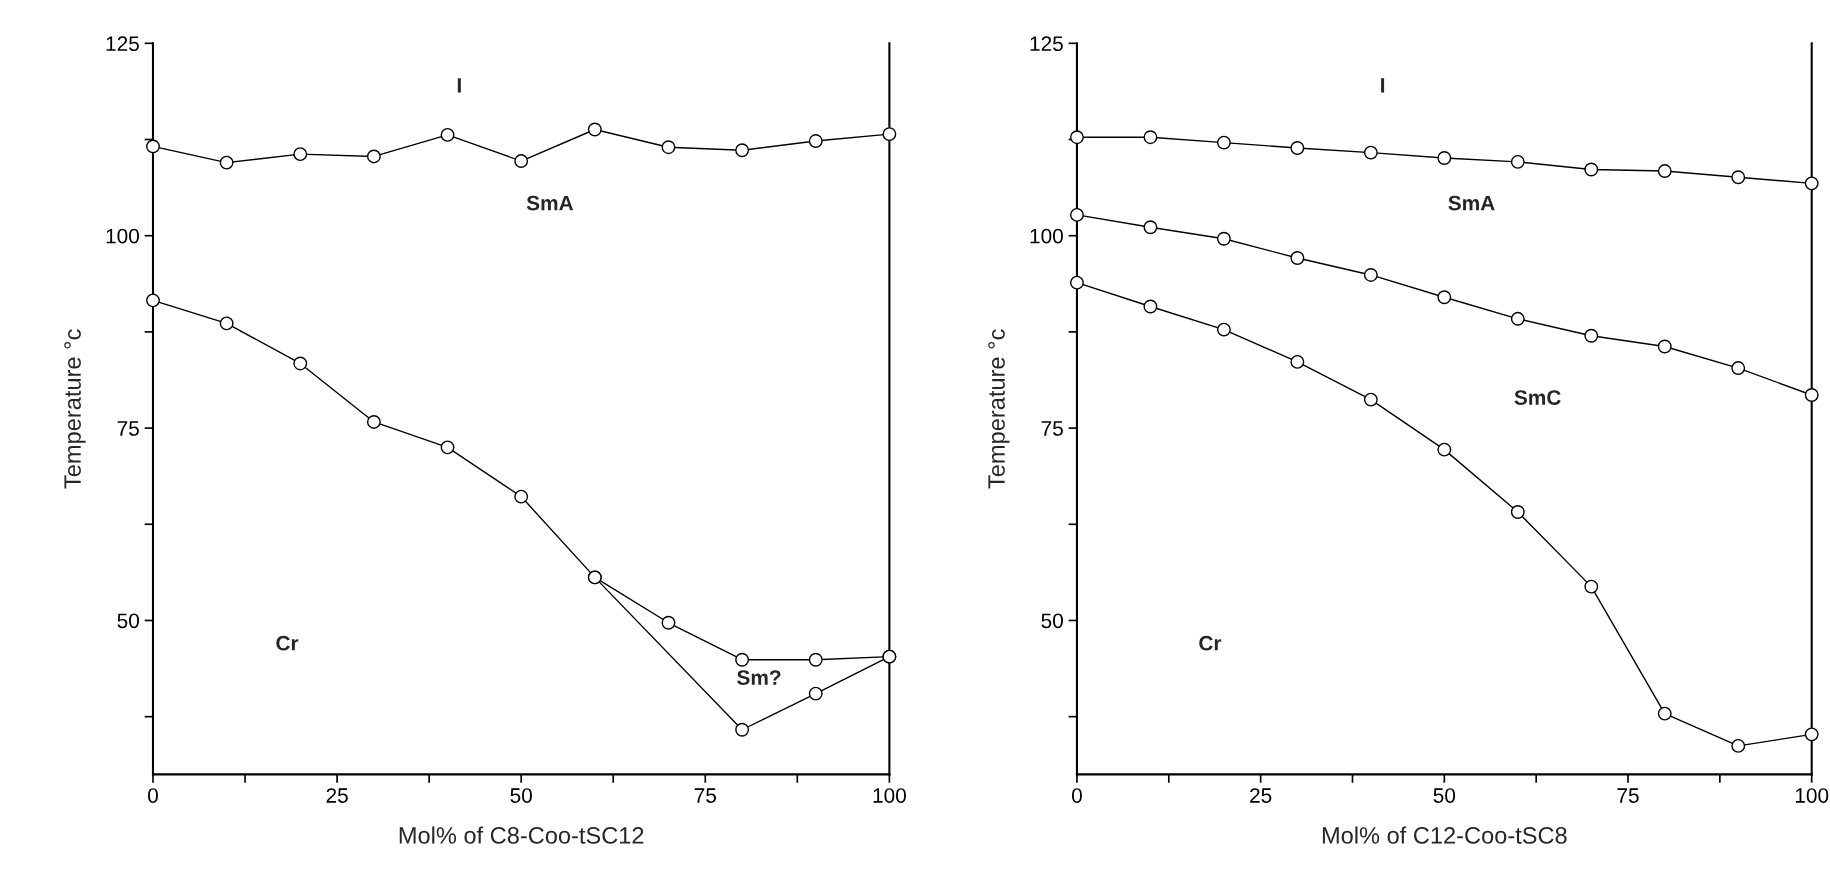 The image size is (1830, 884). I want to click on x-axis-title: Mol% of C12-Coo-tSC8, so click(1444, 835).